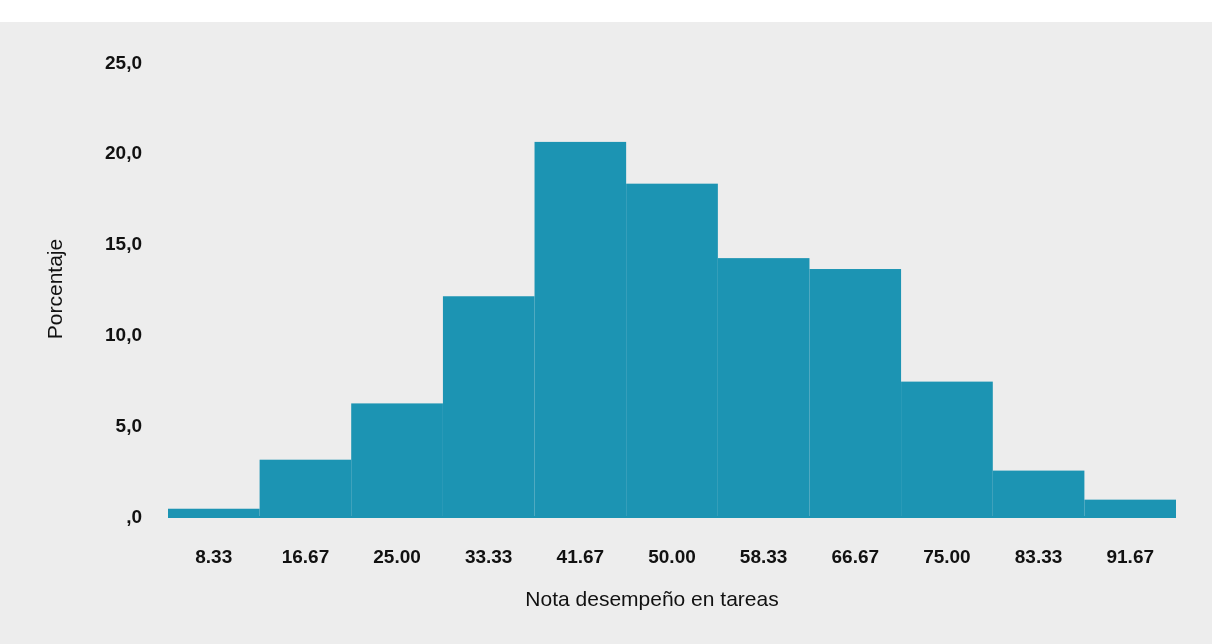 This screenshot has width=1212, height=644. What do you see at coordinates (763, 556) in the screenshot?
I see `x-tick-label: 58.33` at bounding box center [763, 556].